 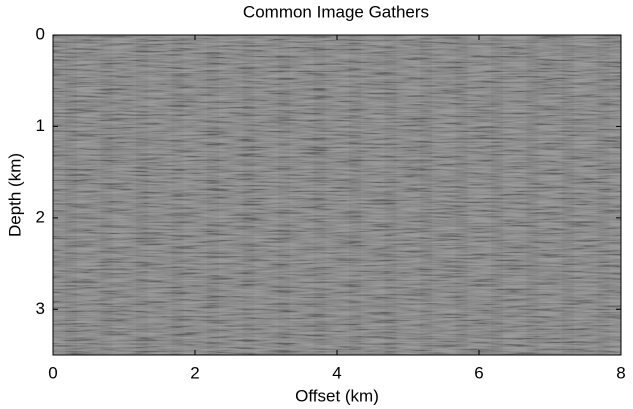 I want to click on chart-title: Common Image Gathers, so click(x=336, y=11).